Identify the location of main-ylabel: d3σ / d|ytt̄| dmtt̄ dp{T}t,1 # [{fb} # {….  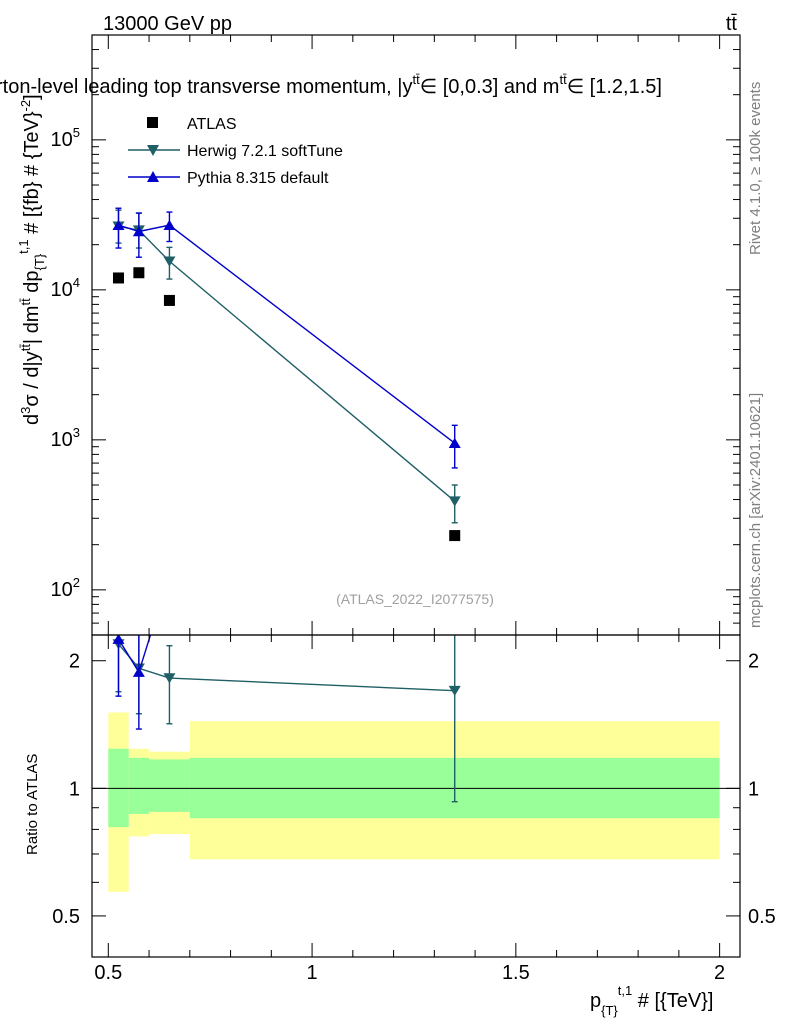
(31, 259).